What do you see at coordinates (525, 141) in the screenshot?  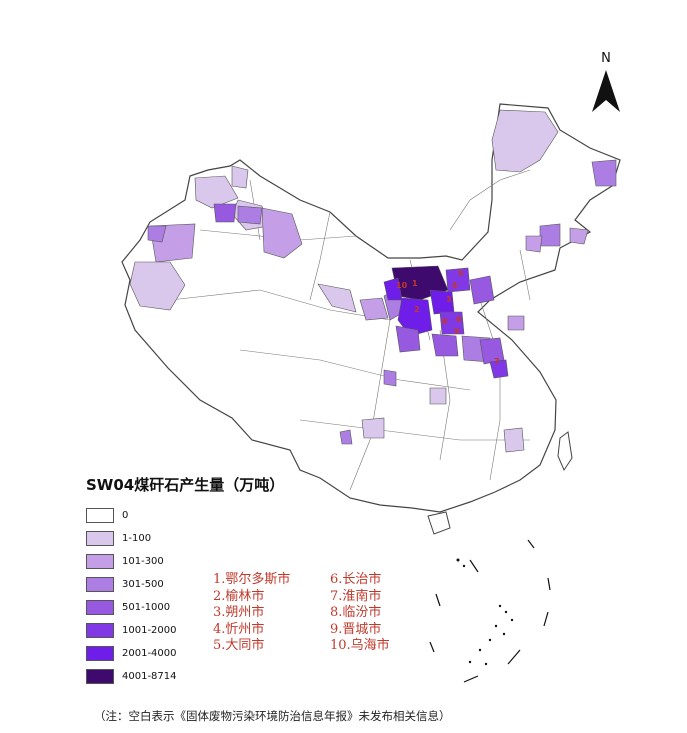 I see `region-heilongjiang` at bounding box center [525, 141].